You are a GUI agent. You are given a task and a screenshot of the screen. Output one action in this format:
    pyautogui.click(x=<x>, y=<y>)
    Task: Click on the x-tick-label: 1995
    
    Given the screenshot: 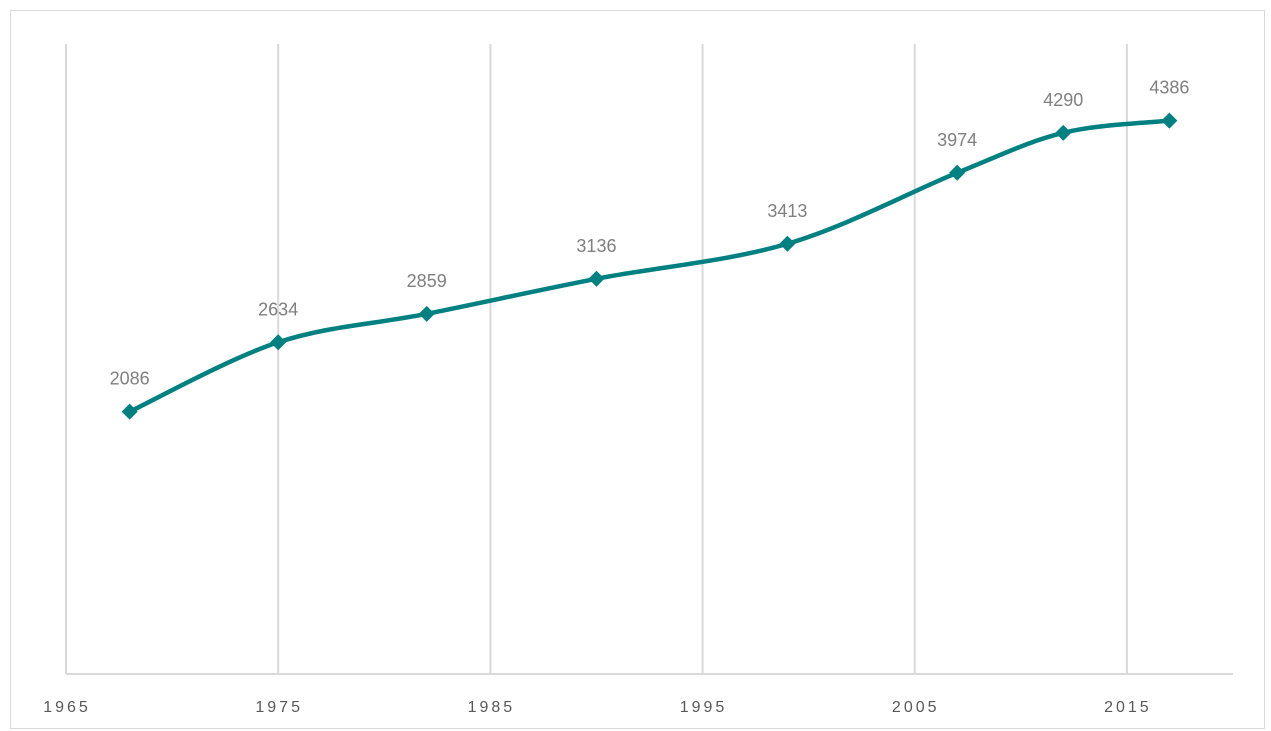 What is the action you would take?
    pyautogui.click(x=704, y=707)
    